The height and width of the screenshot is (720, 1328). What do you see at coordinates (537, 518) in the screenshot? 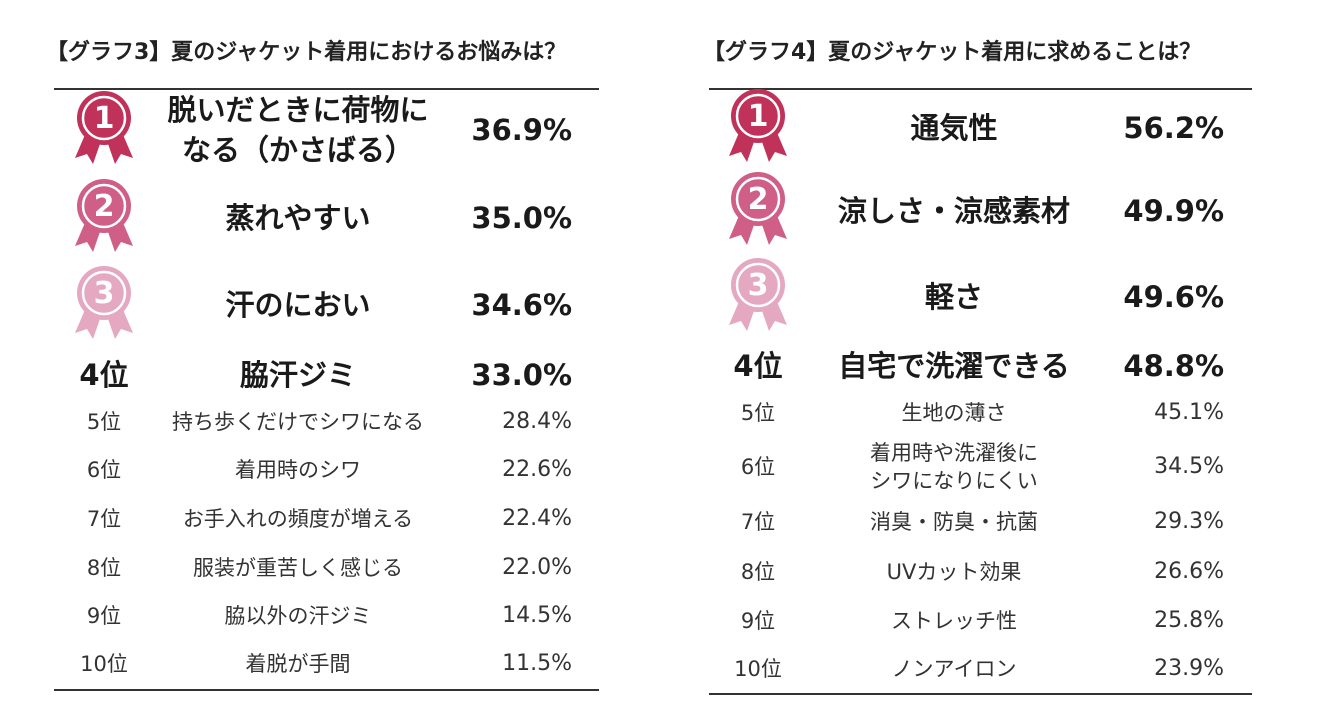
I see `percent-value: 22.4%` at bounding box center [537, 518].